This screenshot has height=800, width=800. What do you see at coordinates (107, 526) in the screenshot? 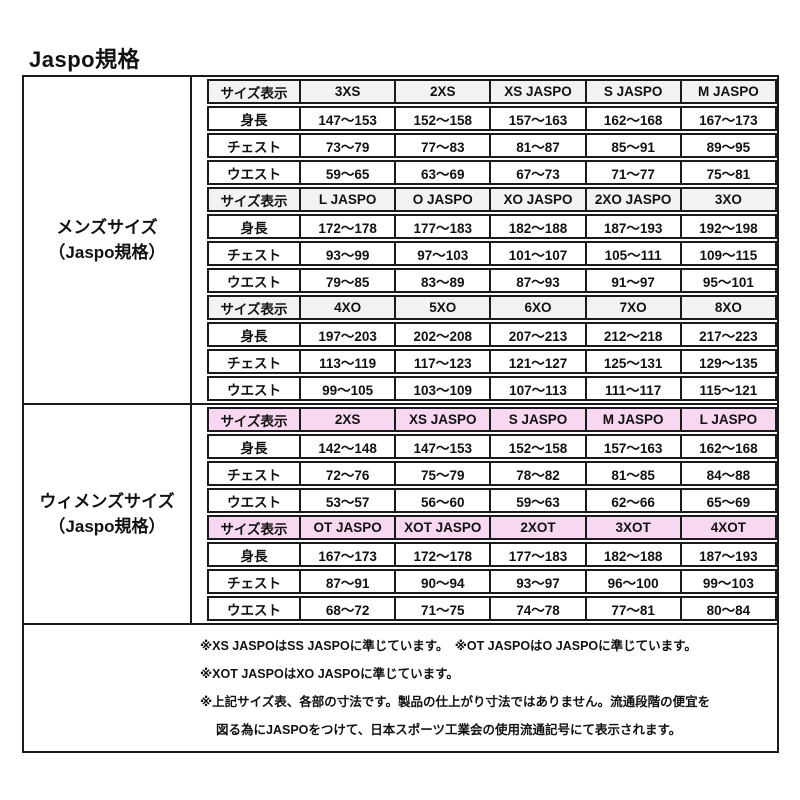
I see `section-label-womens-line2: （Jaspo規格）` at bounding box center [107, 526].